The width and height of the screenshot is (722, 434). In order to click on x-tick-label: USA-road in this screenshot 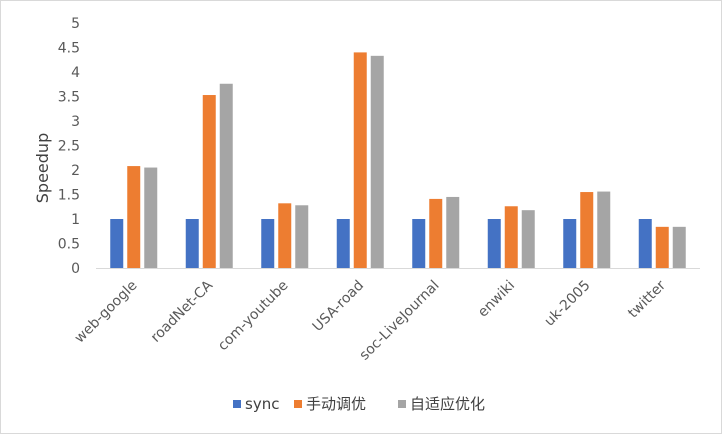, I will do `click(338, 306)`.